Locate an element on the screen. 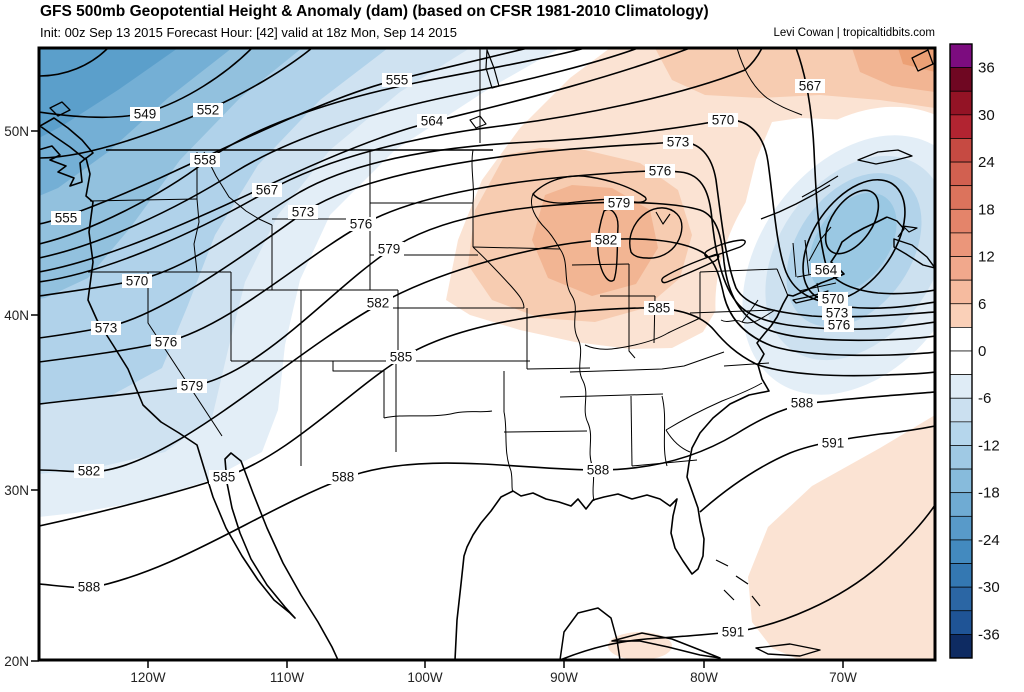 This screenshot has width=1024, height=692. lat-tick-label: 30N is located at coordinates (16, 490).